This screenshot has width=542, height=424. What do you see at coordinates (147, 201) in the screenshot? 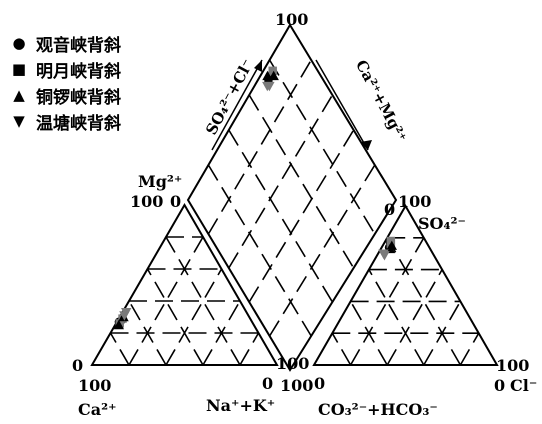
I see `cation-apex-100-tick: 100` at bounding box center [147, 201].